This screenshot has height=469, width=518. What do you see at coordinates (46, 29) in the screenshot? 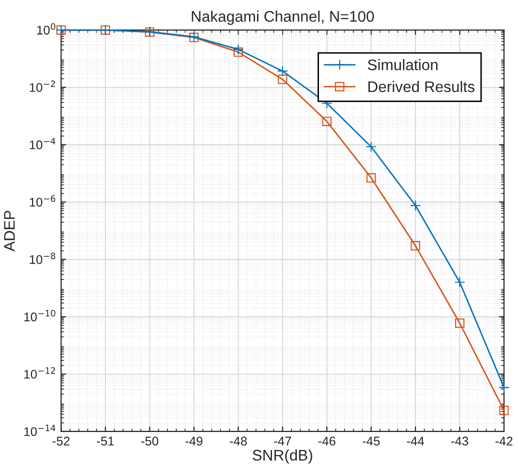
I see `y-tick-label: 10$^{0}$` at bounding box center [46, 29].